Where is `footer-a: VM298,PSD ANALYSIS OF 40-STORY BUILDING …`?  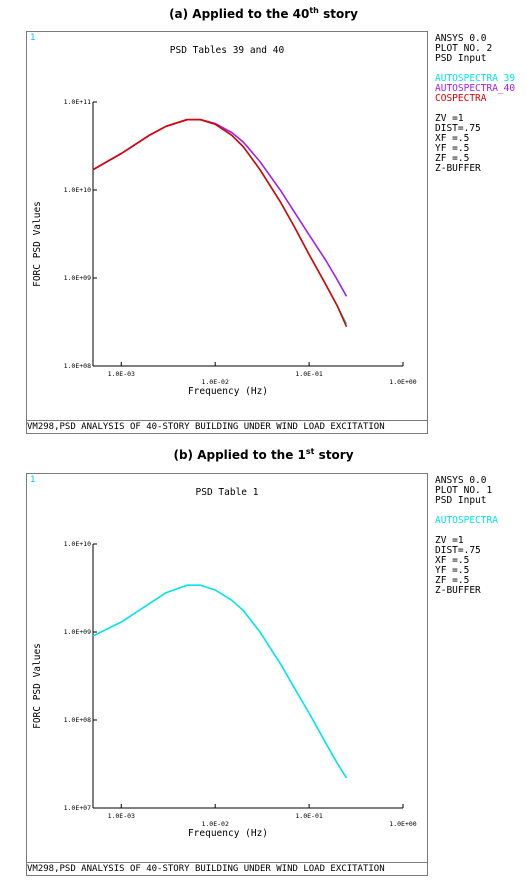
footer-a: VM298,PSD ANALYSIS OF 40-STORY BUILDING … is located at coordinates (227, 426).